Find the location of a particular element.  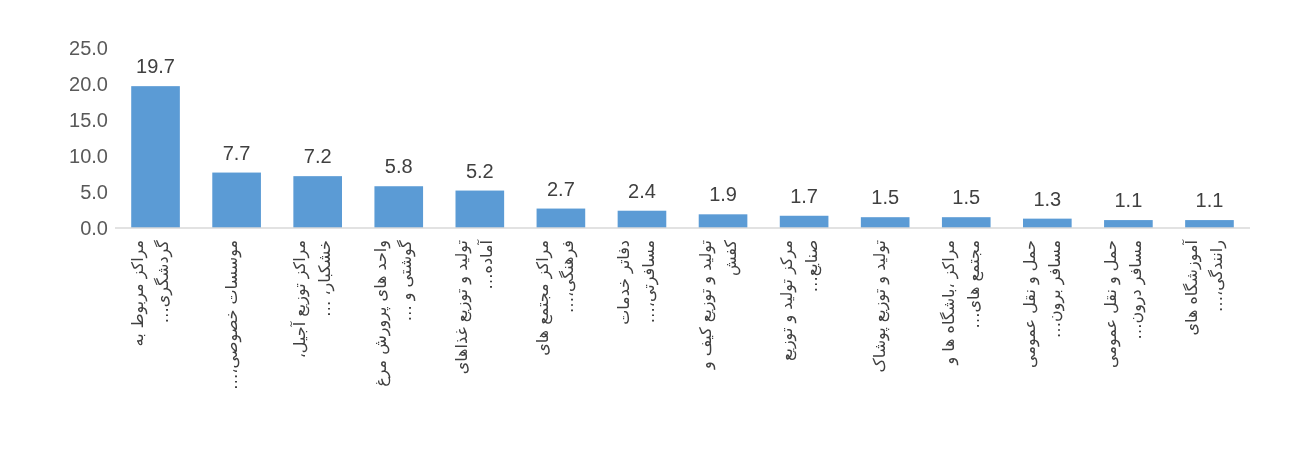

y-tick-label: 15.0 is located at coordinates (88, 120).